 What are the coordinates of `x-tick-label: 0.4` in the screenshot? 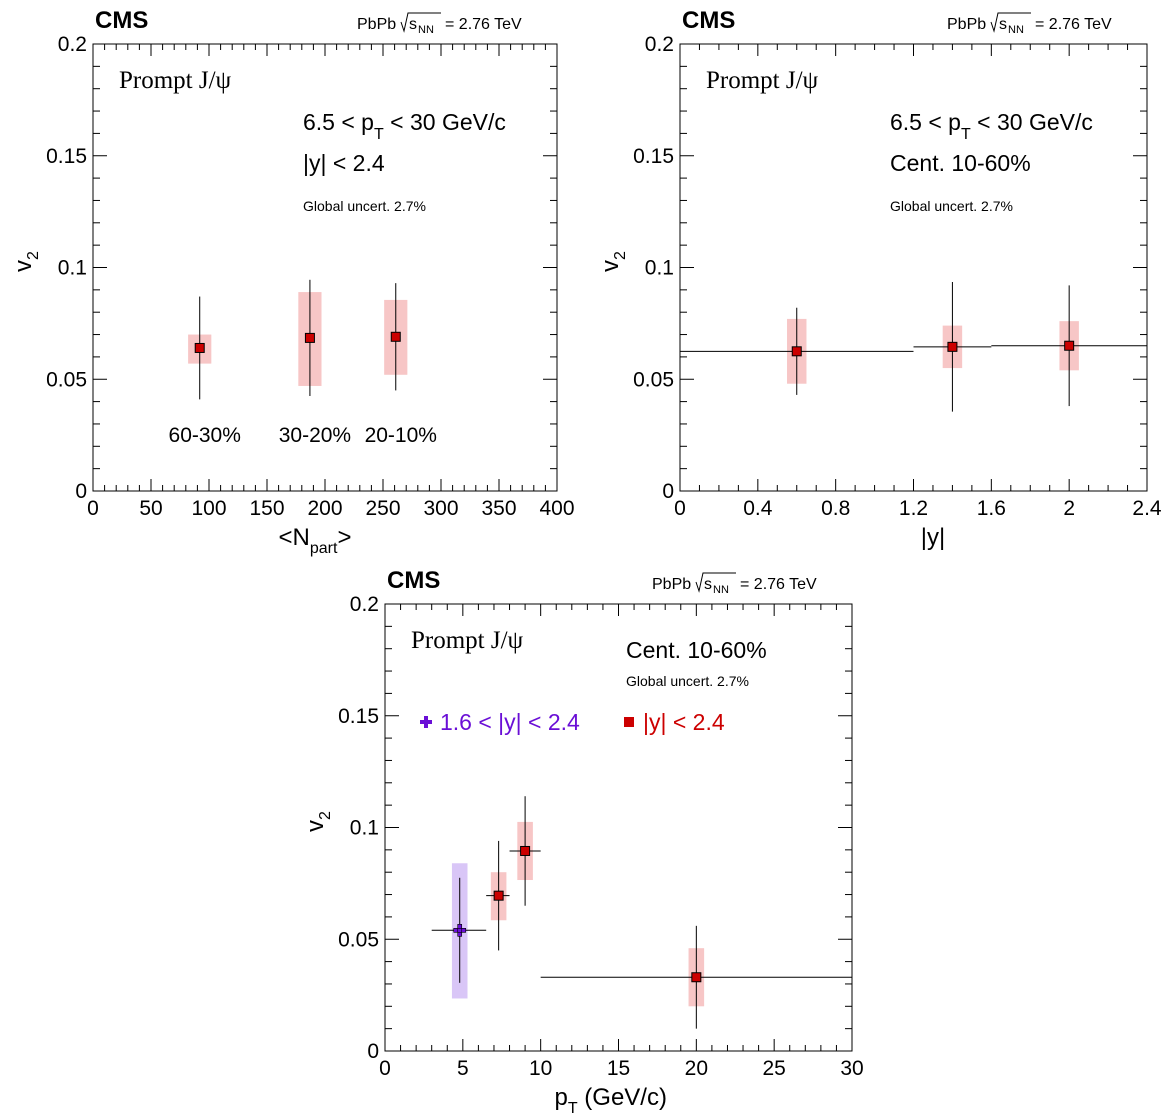 It's located at (758, 508).